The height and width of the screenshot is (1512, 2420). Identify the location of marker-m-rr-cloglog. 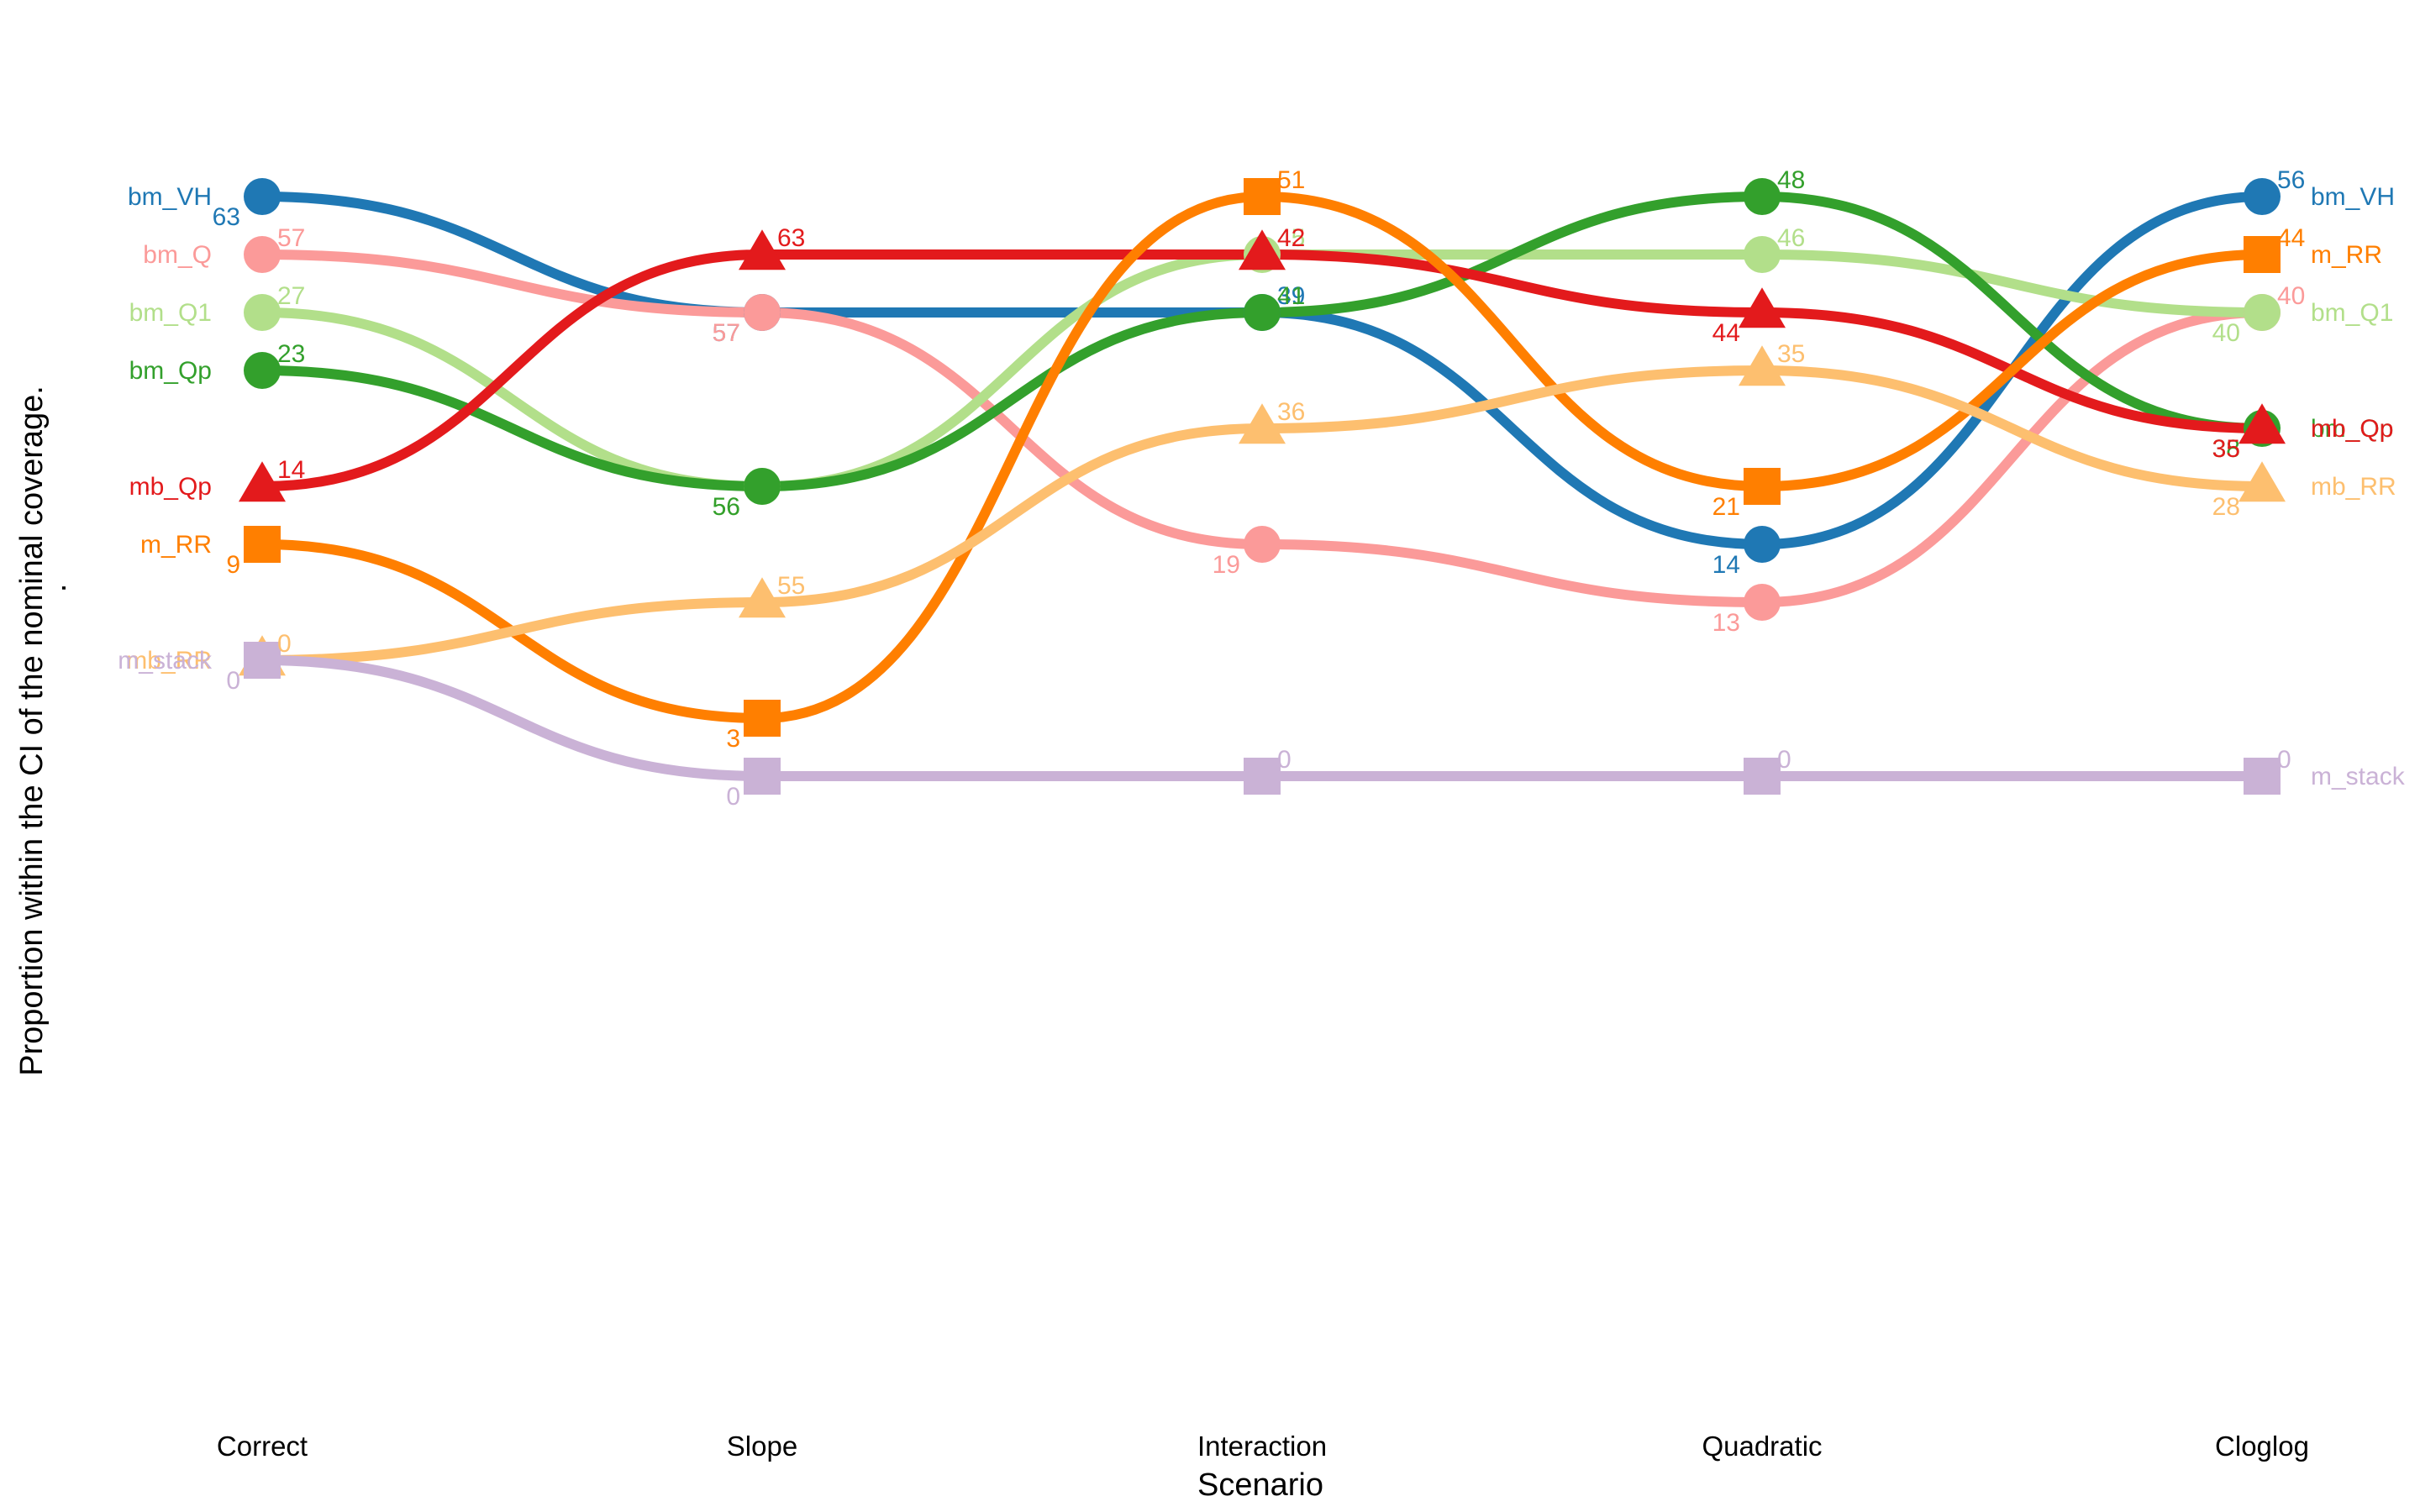
(2263, 254).